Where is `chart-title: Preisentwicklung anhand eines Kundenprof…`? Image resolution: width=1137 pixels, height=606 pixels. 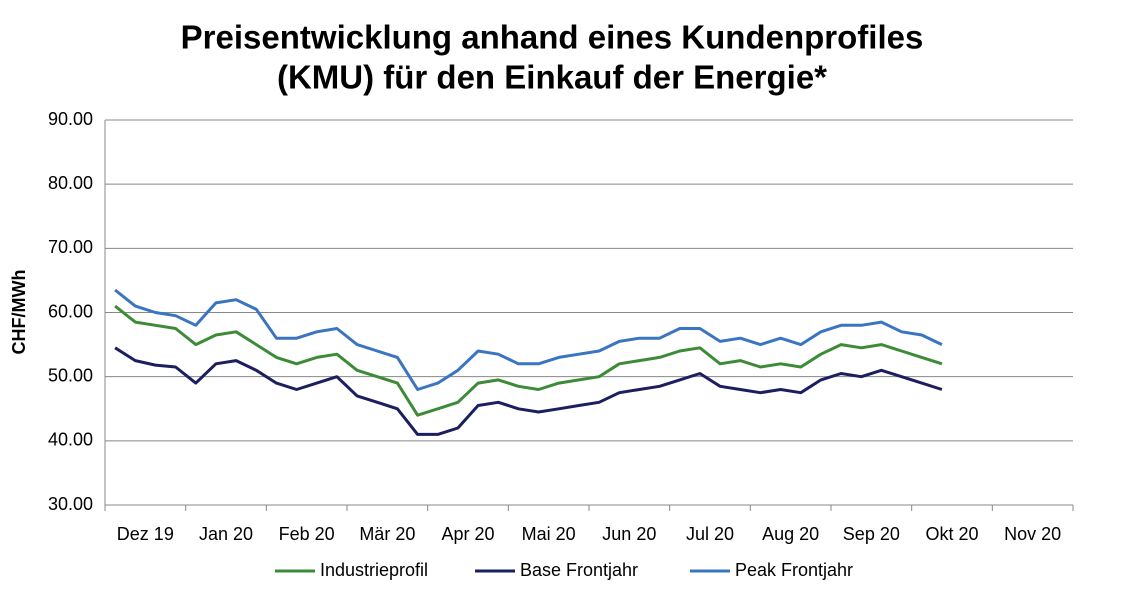 chart-title: Preisentwicklung anhand eines Kundenprof… is located at coordinates (552, 37).